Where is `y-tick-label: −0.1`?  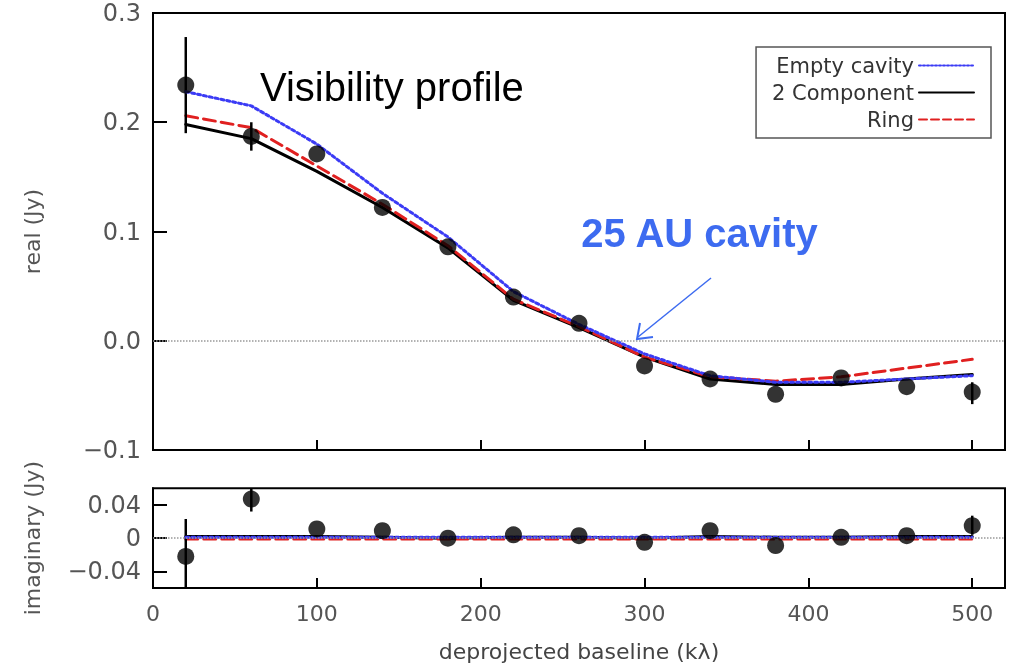
y-tick-label: −0.1 is located at coordinates (111, 450).